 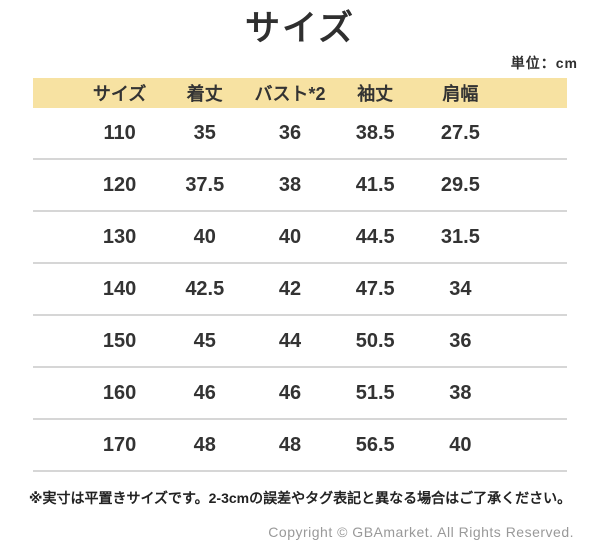 I want to click on table-cell: 50.5, so click(x=375, y=340).